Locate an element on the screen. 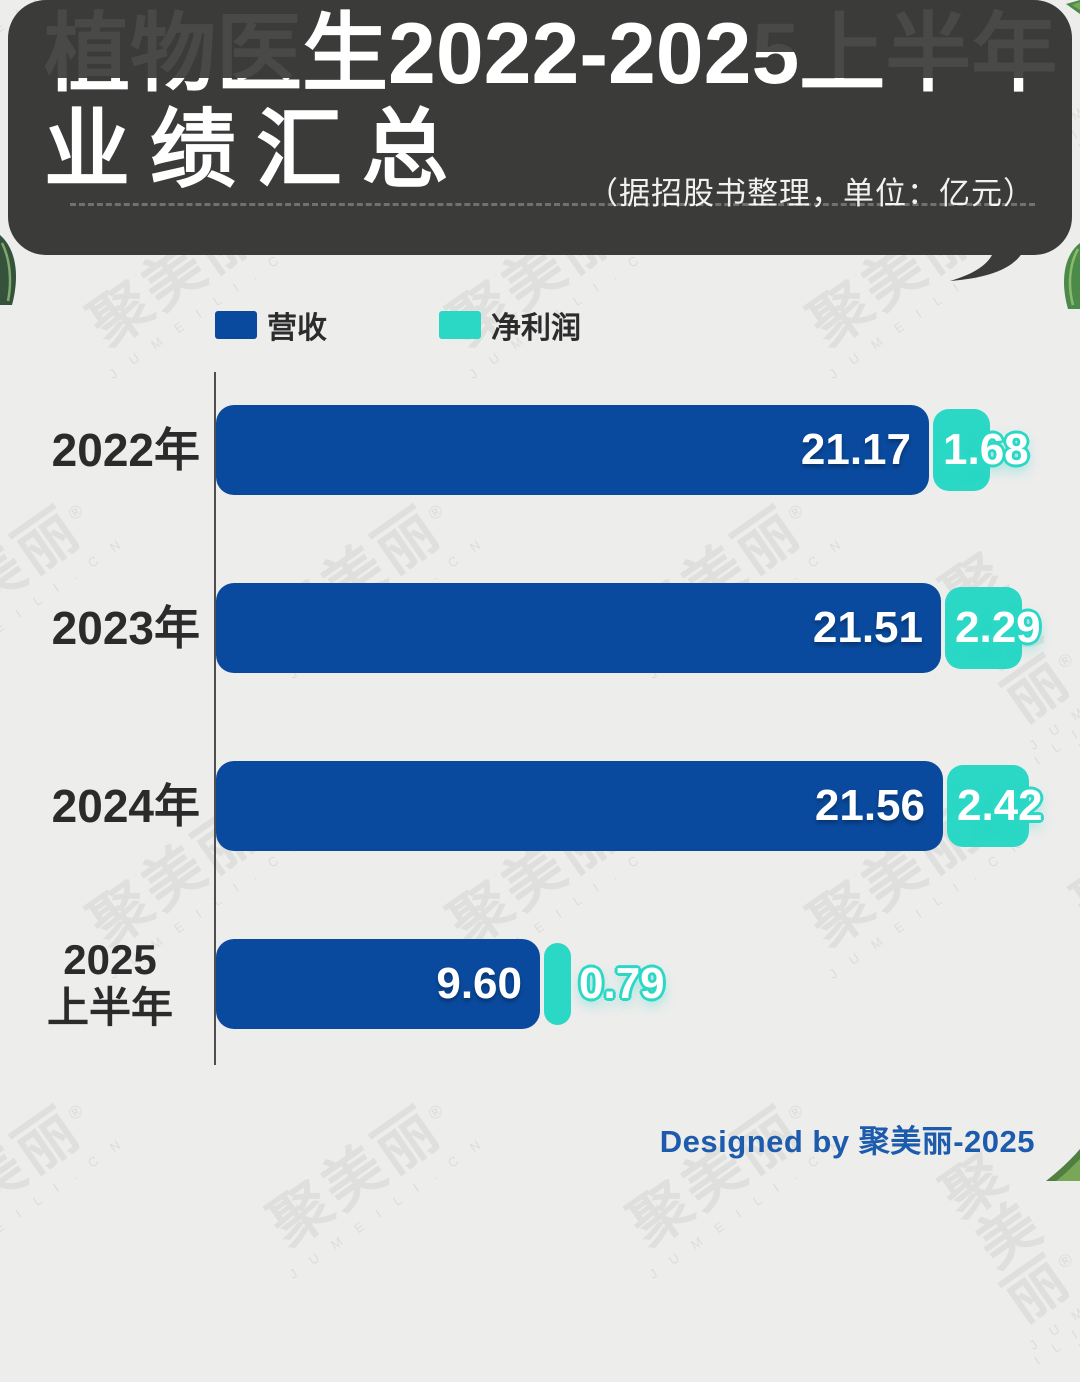  revenue-bar: 21.17 is located at coordinates (572, 450).